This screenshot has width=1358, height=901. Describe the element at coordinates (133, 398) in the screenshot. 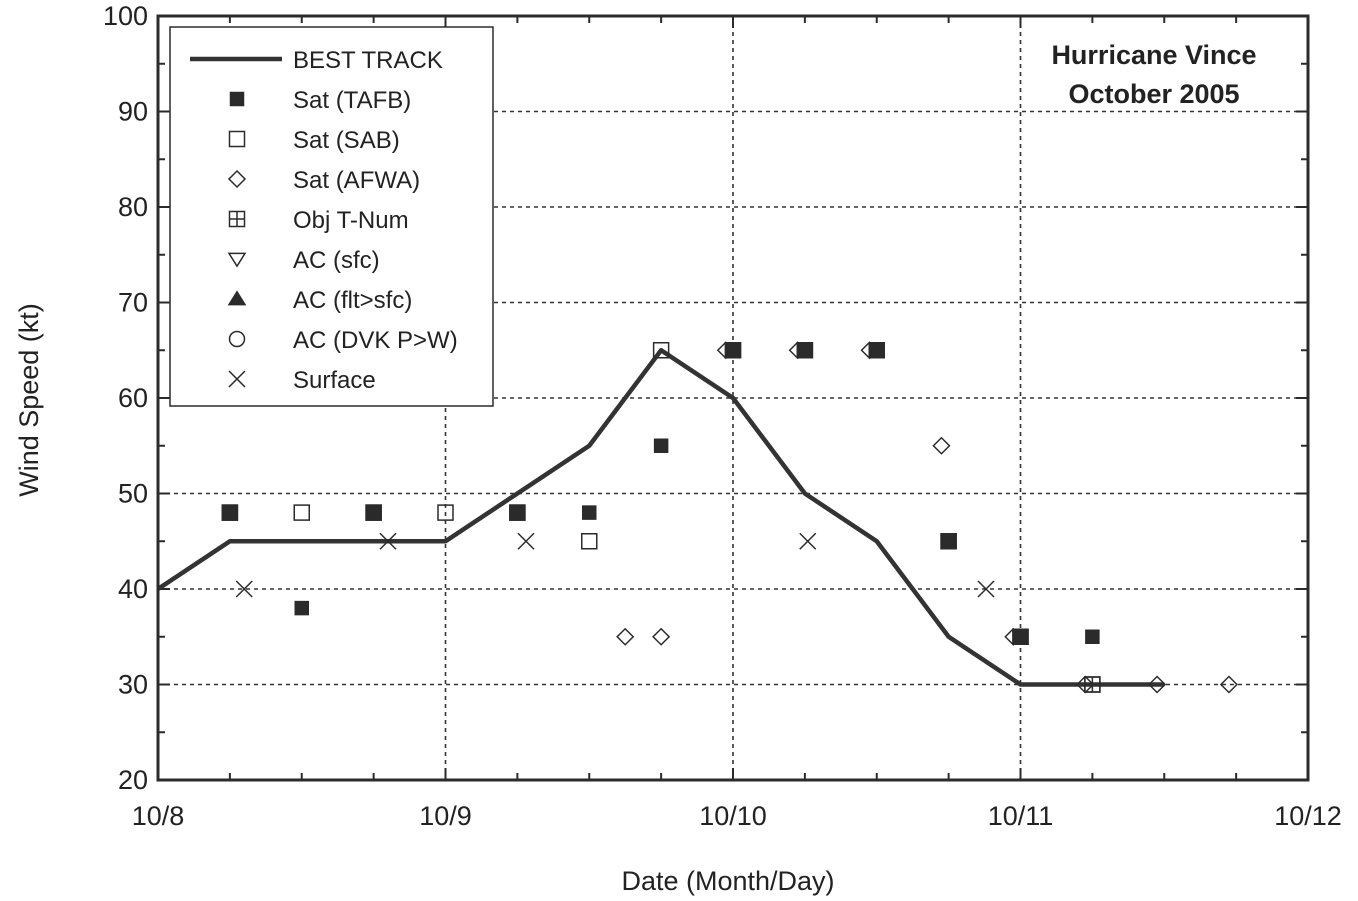

I see `y-tick-label: 60` at that location.